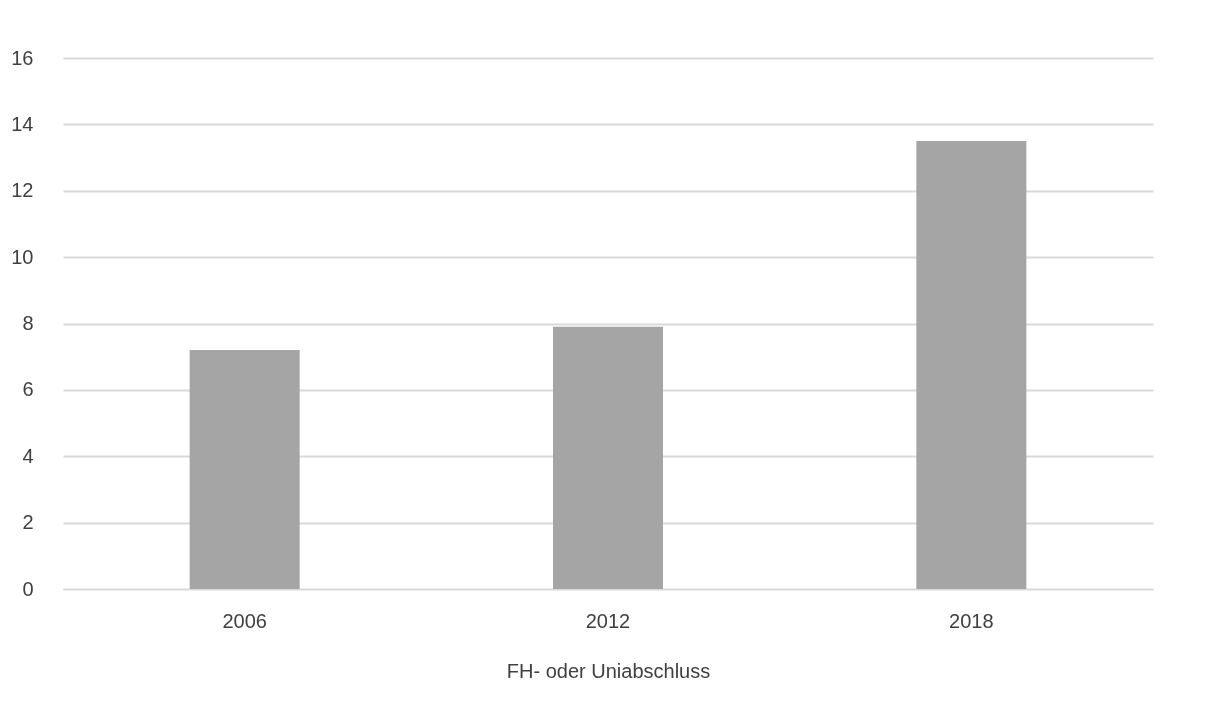 The height and width of the screenshot is (705, 1212). Describe the element at coordinates (28, 455) in the screenshot. I see `y-tick-label: 4` at that location.